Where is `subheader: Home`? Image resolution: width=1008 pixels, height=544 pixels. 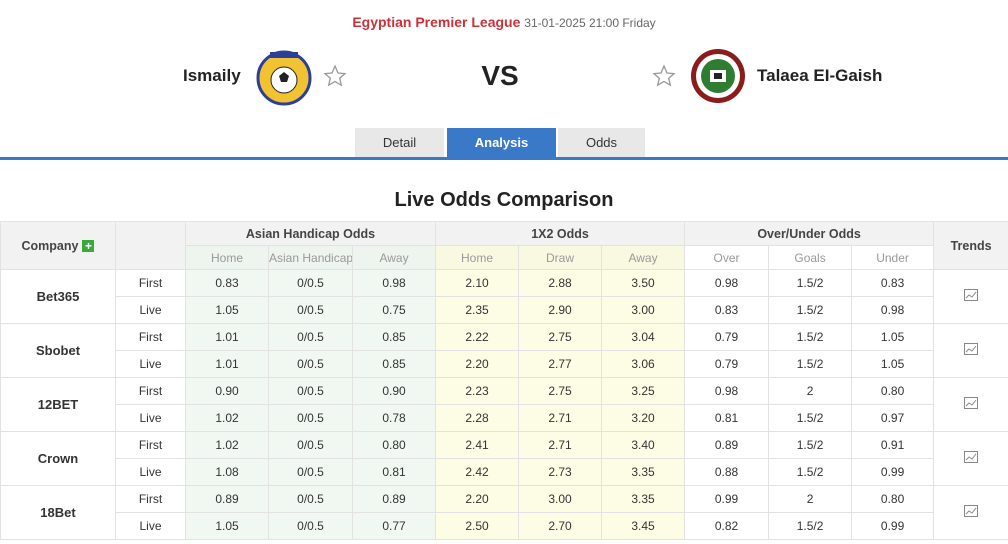
subheader: Home is located at coordinates (227, 257).